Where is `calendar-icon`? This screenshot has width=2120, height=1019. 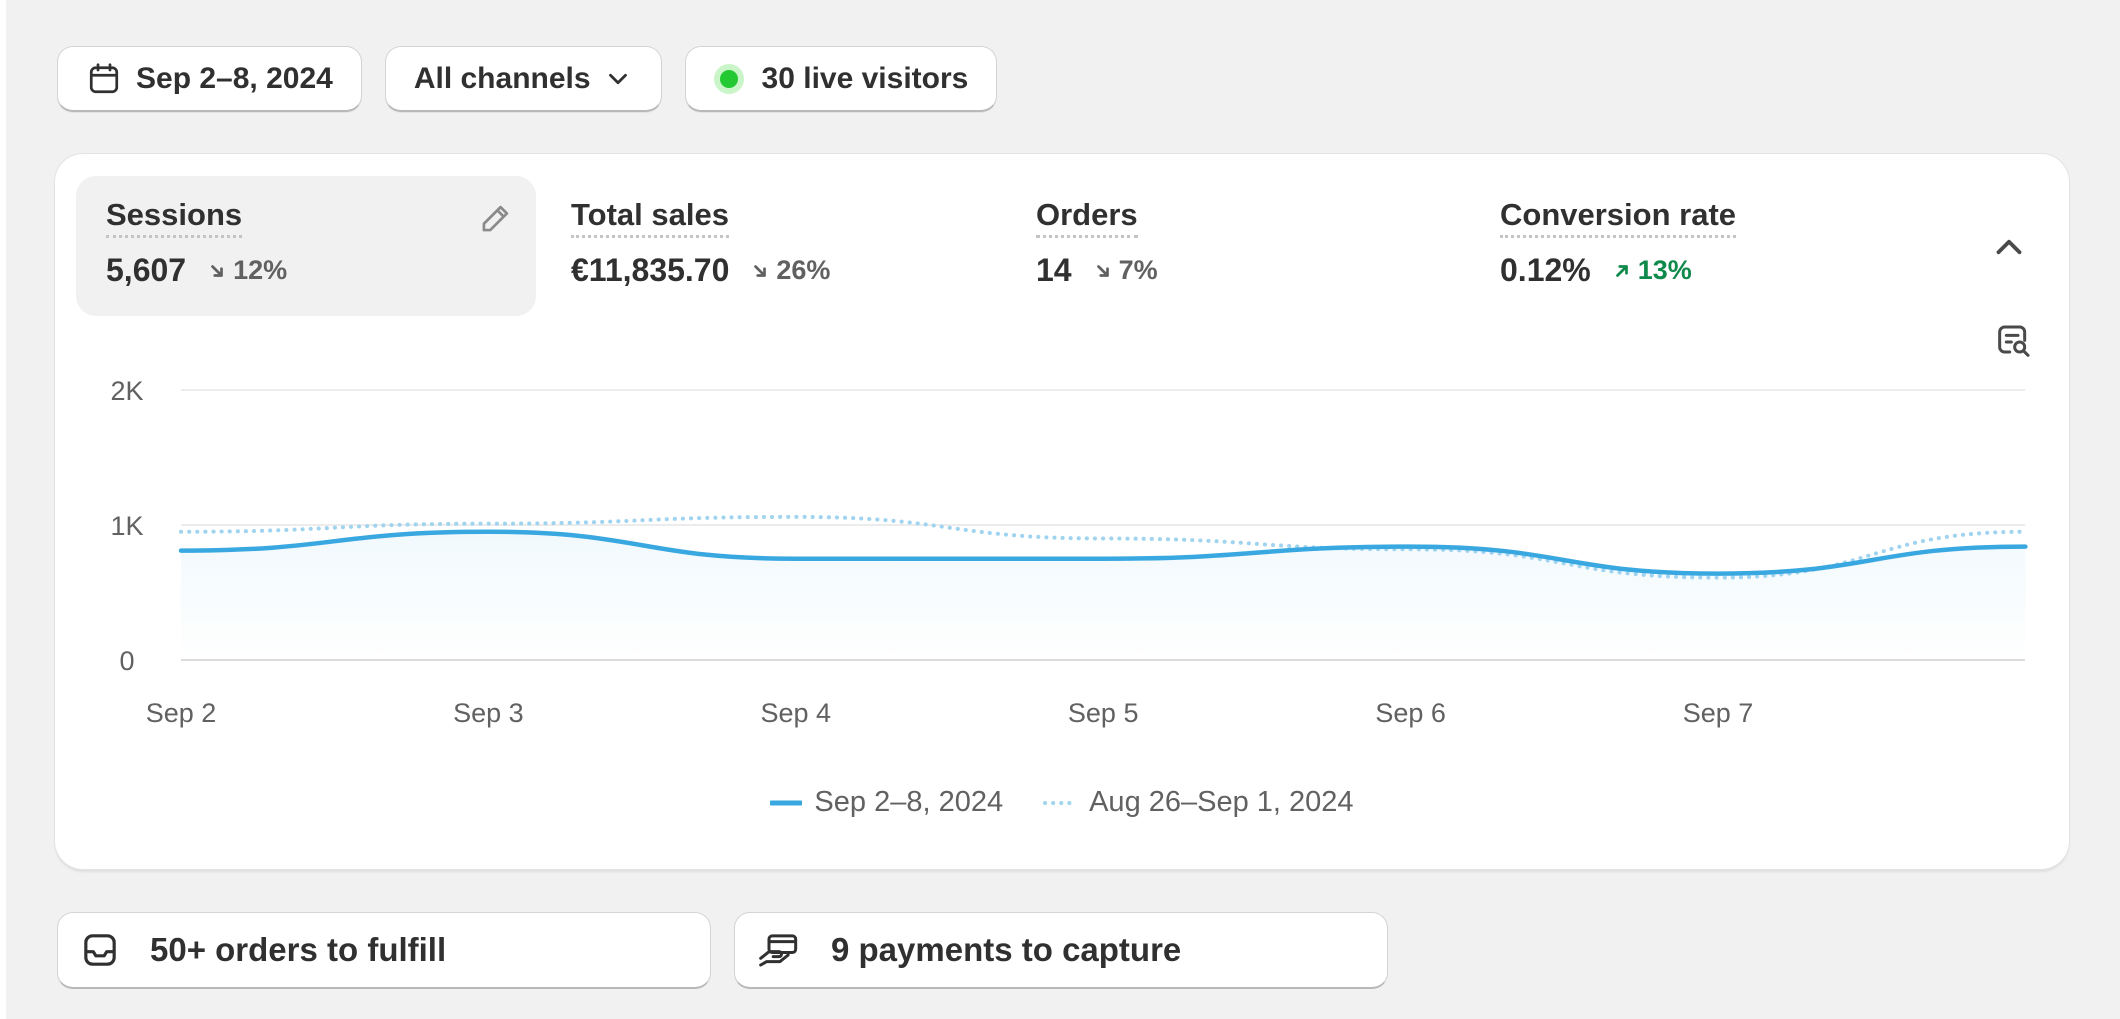 calendar-icon is located at coordinates (104, 77).